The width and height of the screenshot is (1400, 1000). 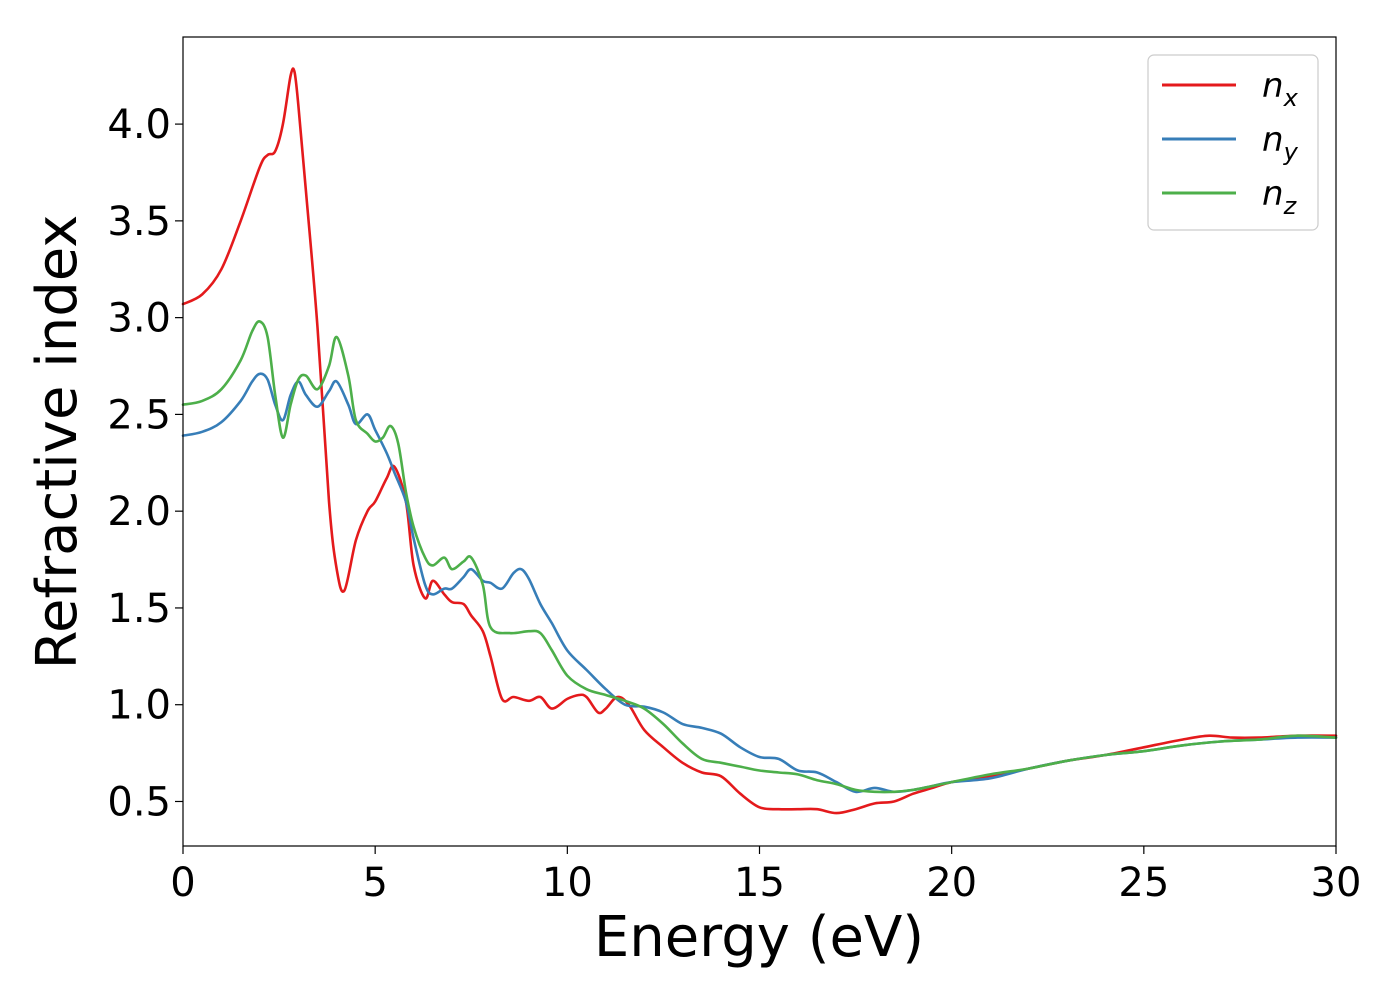 What do you see at coordinates (139, 706) in the screenshot?
I see `y-tick-label: 1.0` at bounding box center [139, 706].